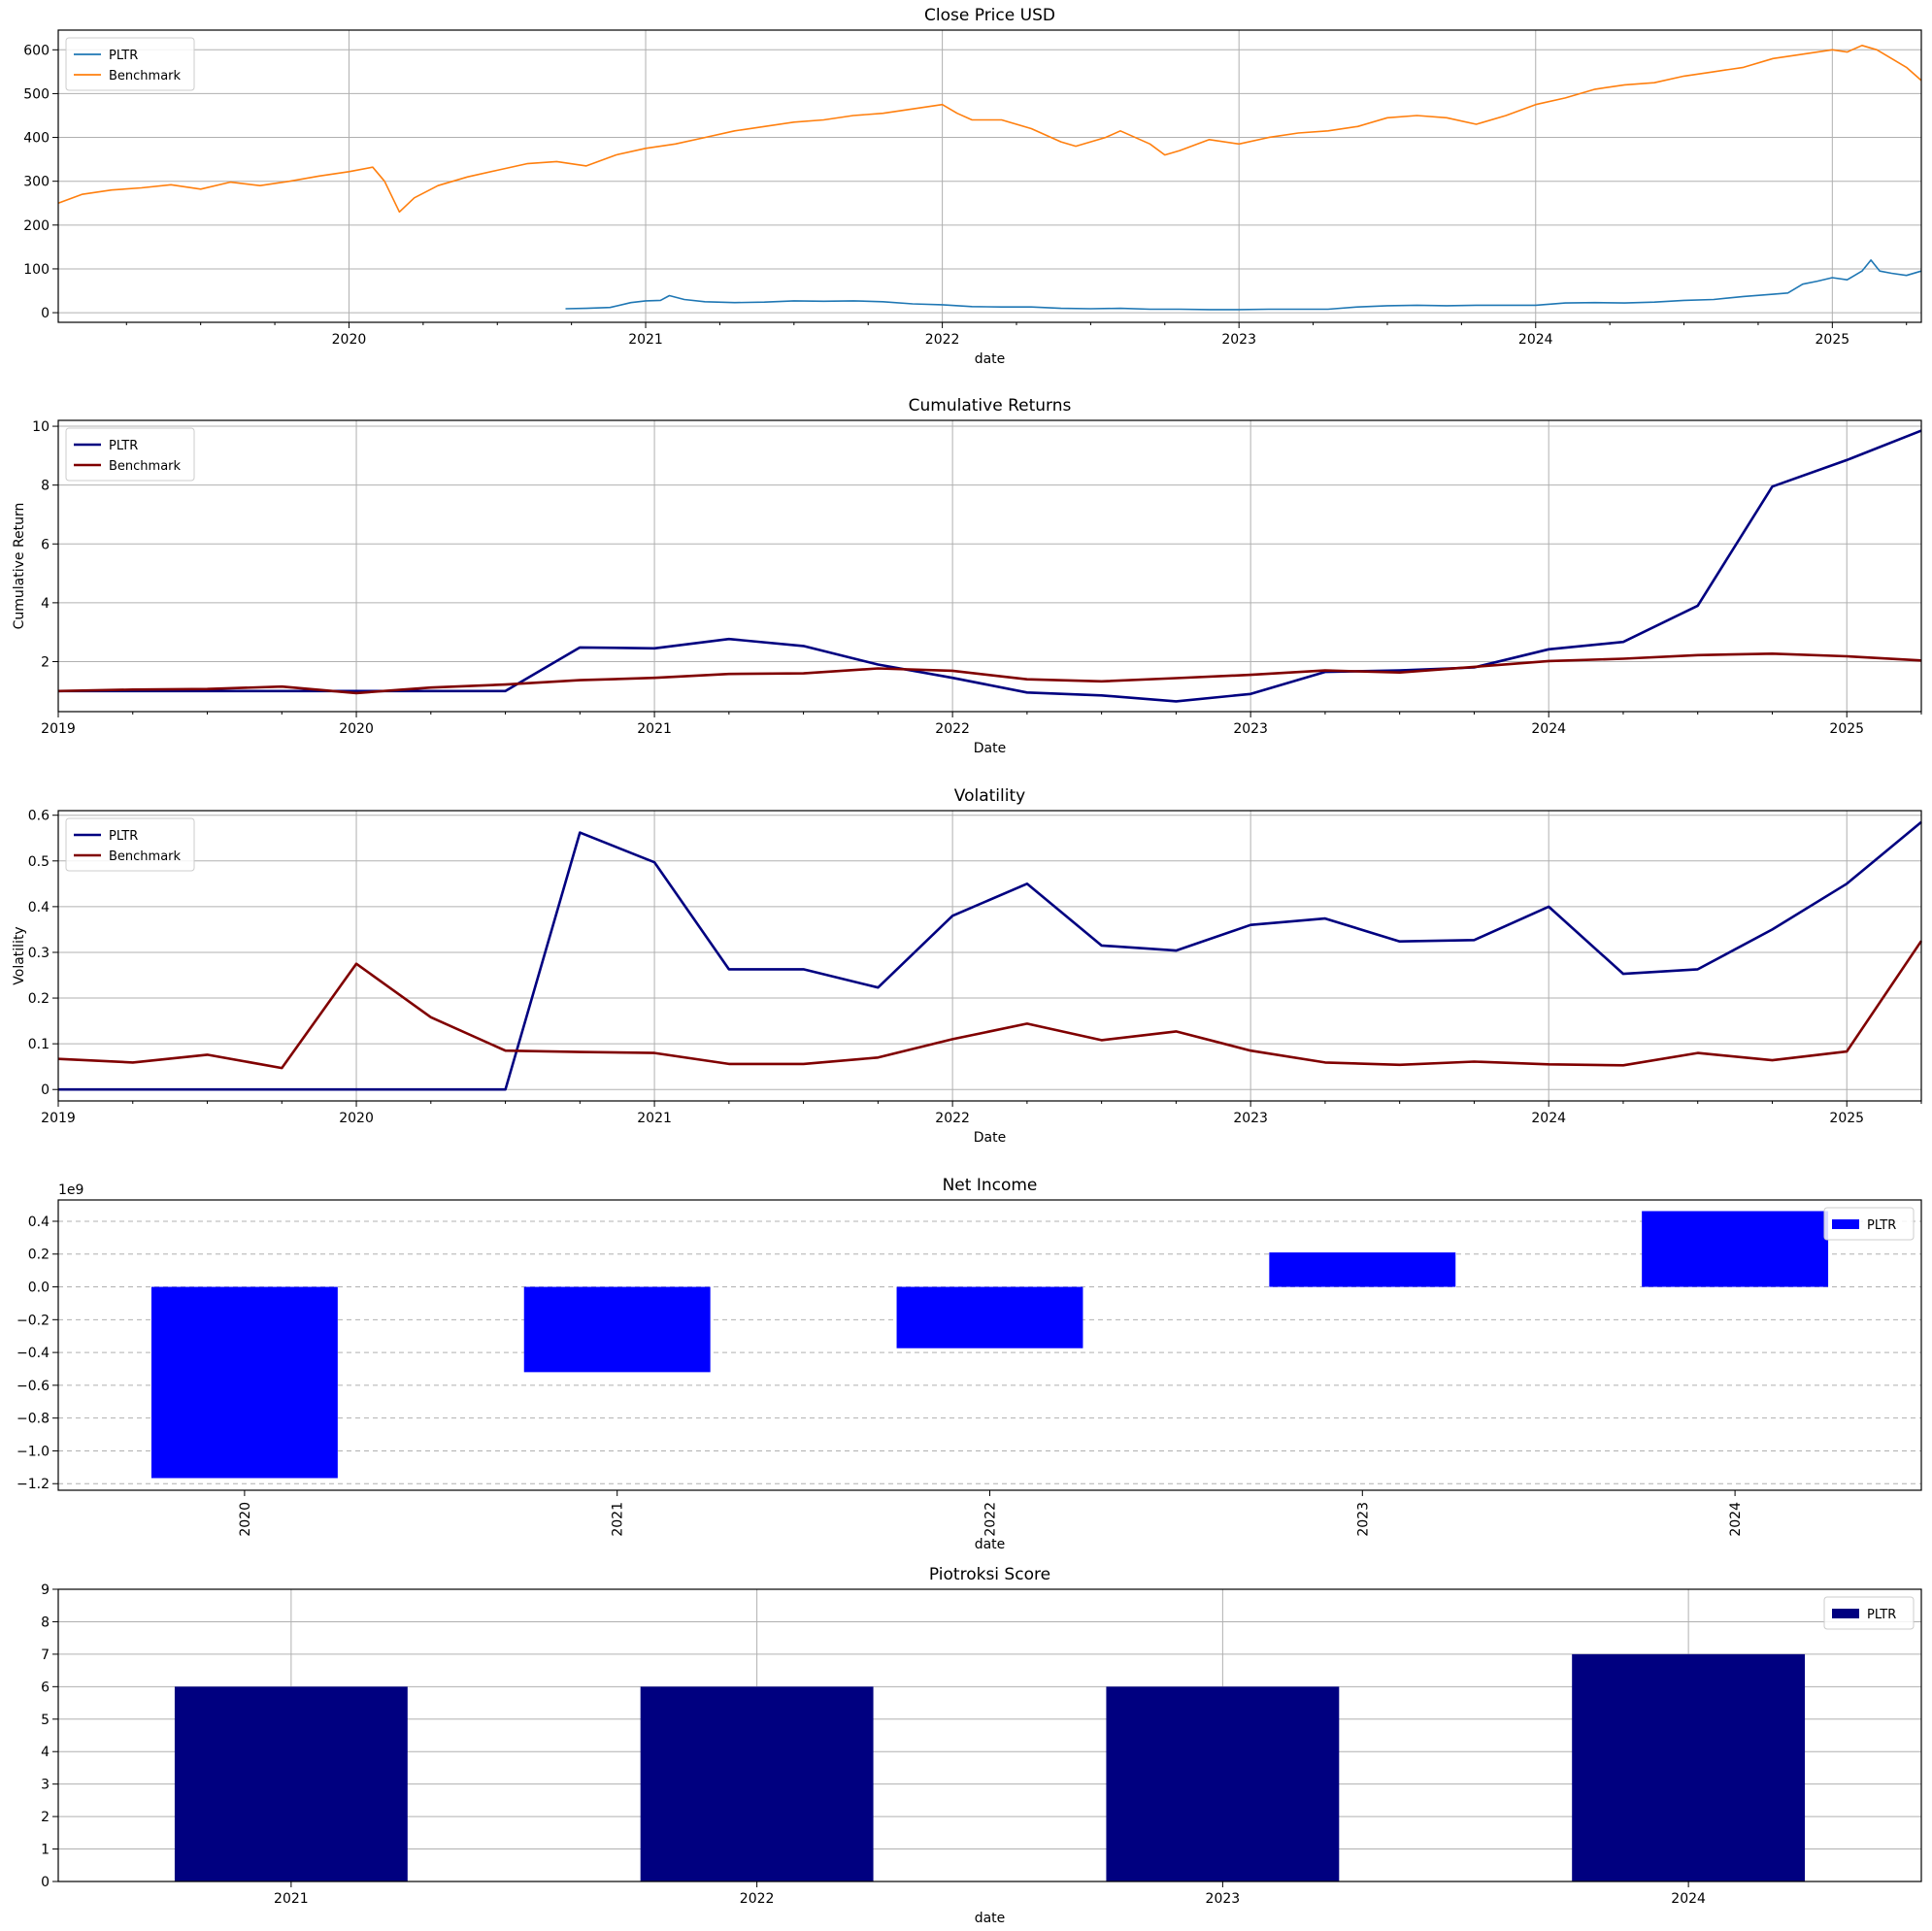  What do you see at coordinates (39, 1044) in the screenshot?
I see `y-tick-label: 0.1` at bounding box center [39, 1044].